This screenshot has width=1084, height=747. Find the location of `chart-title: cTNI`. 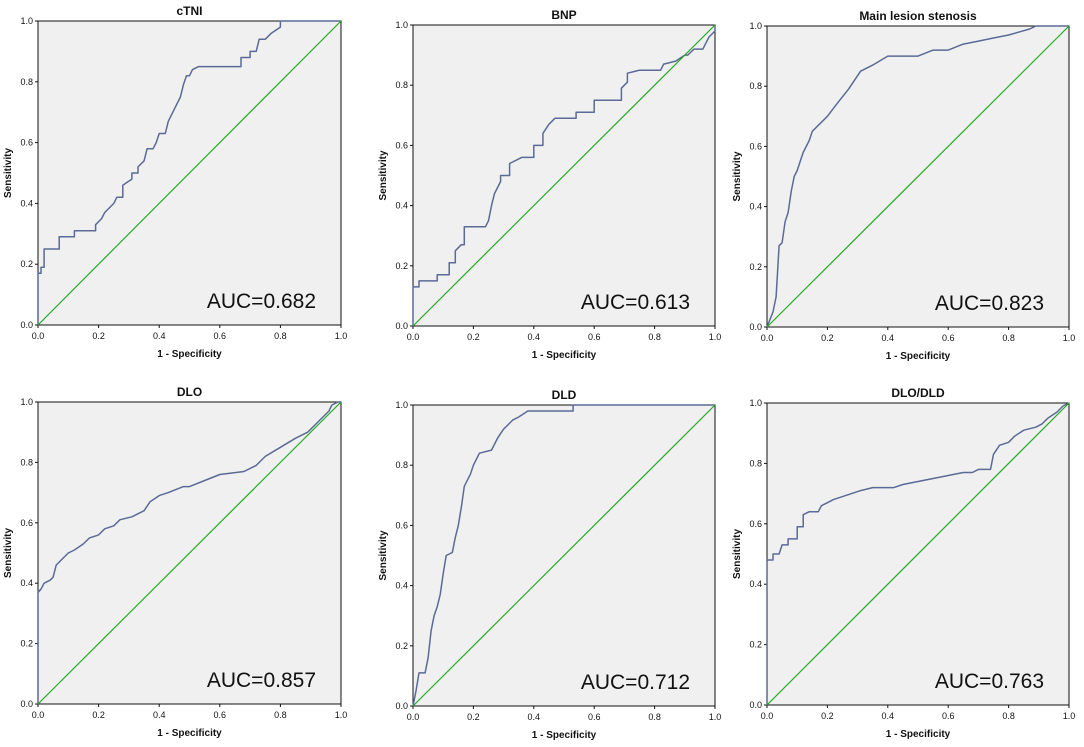

chart-title: cTNI is located at coordinates (189, 11).